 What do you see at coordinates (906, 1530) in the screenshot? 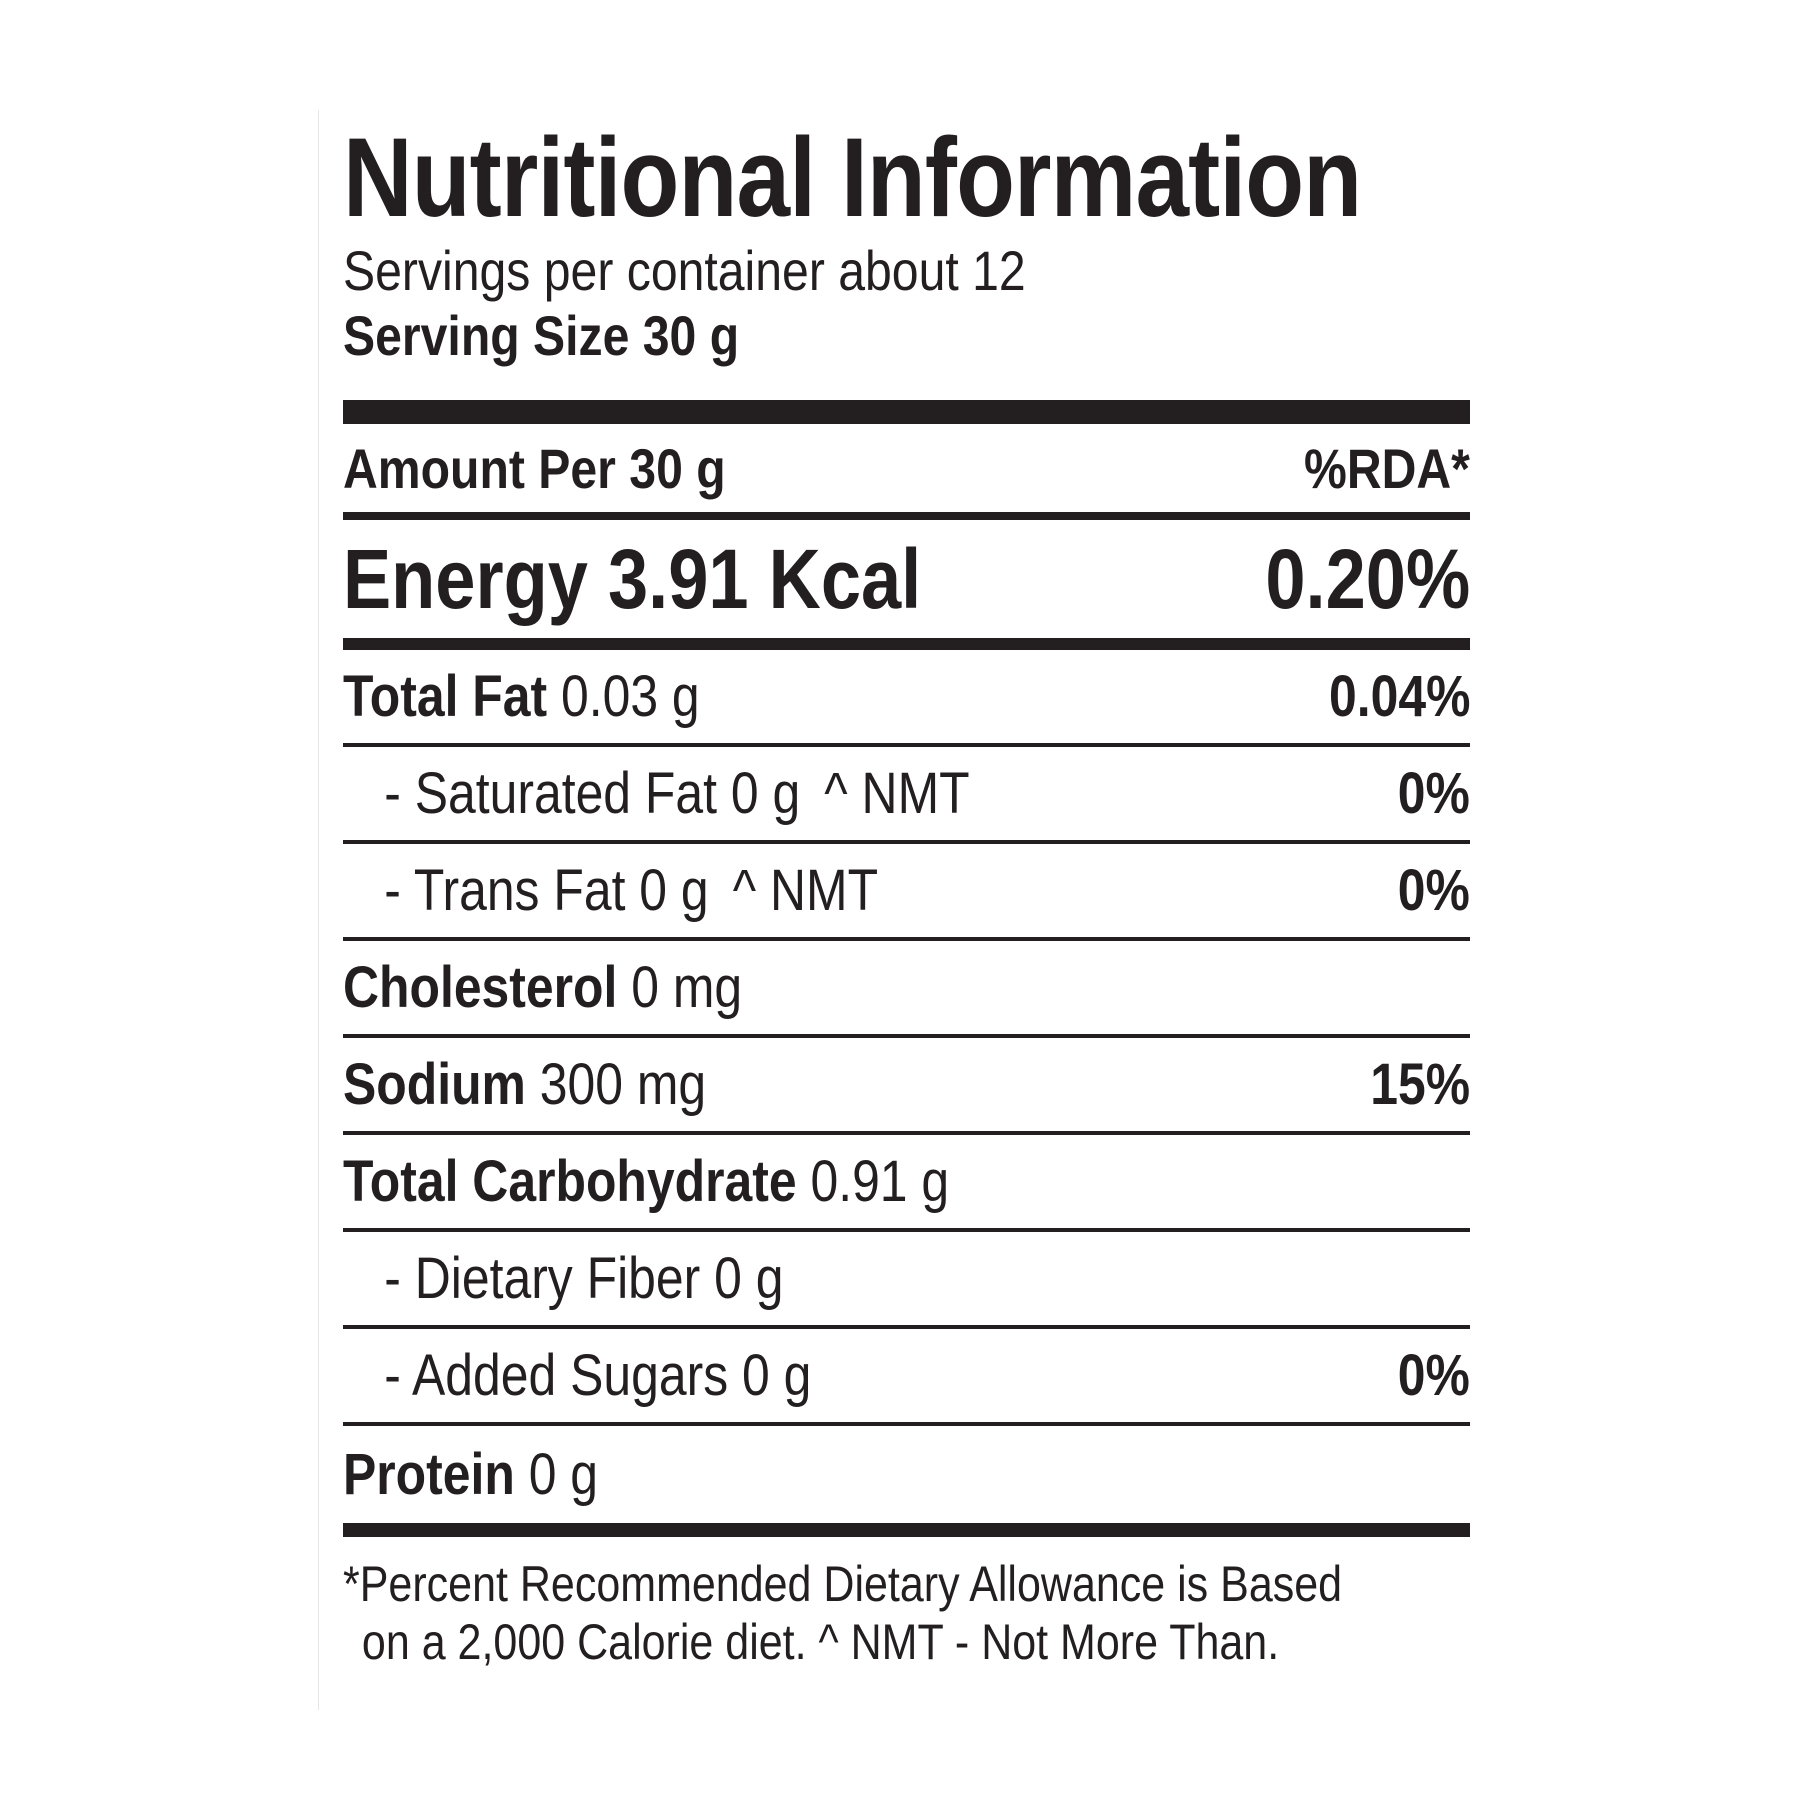
I see `bottom-thick-divider` at bounding box center [906, 1530].